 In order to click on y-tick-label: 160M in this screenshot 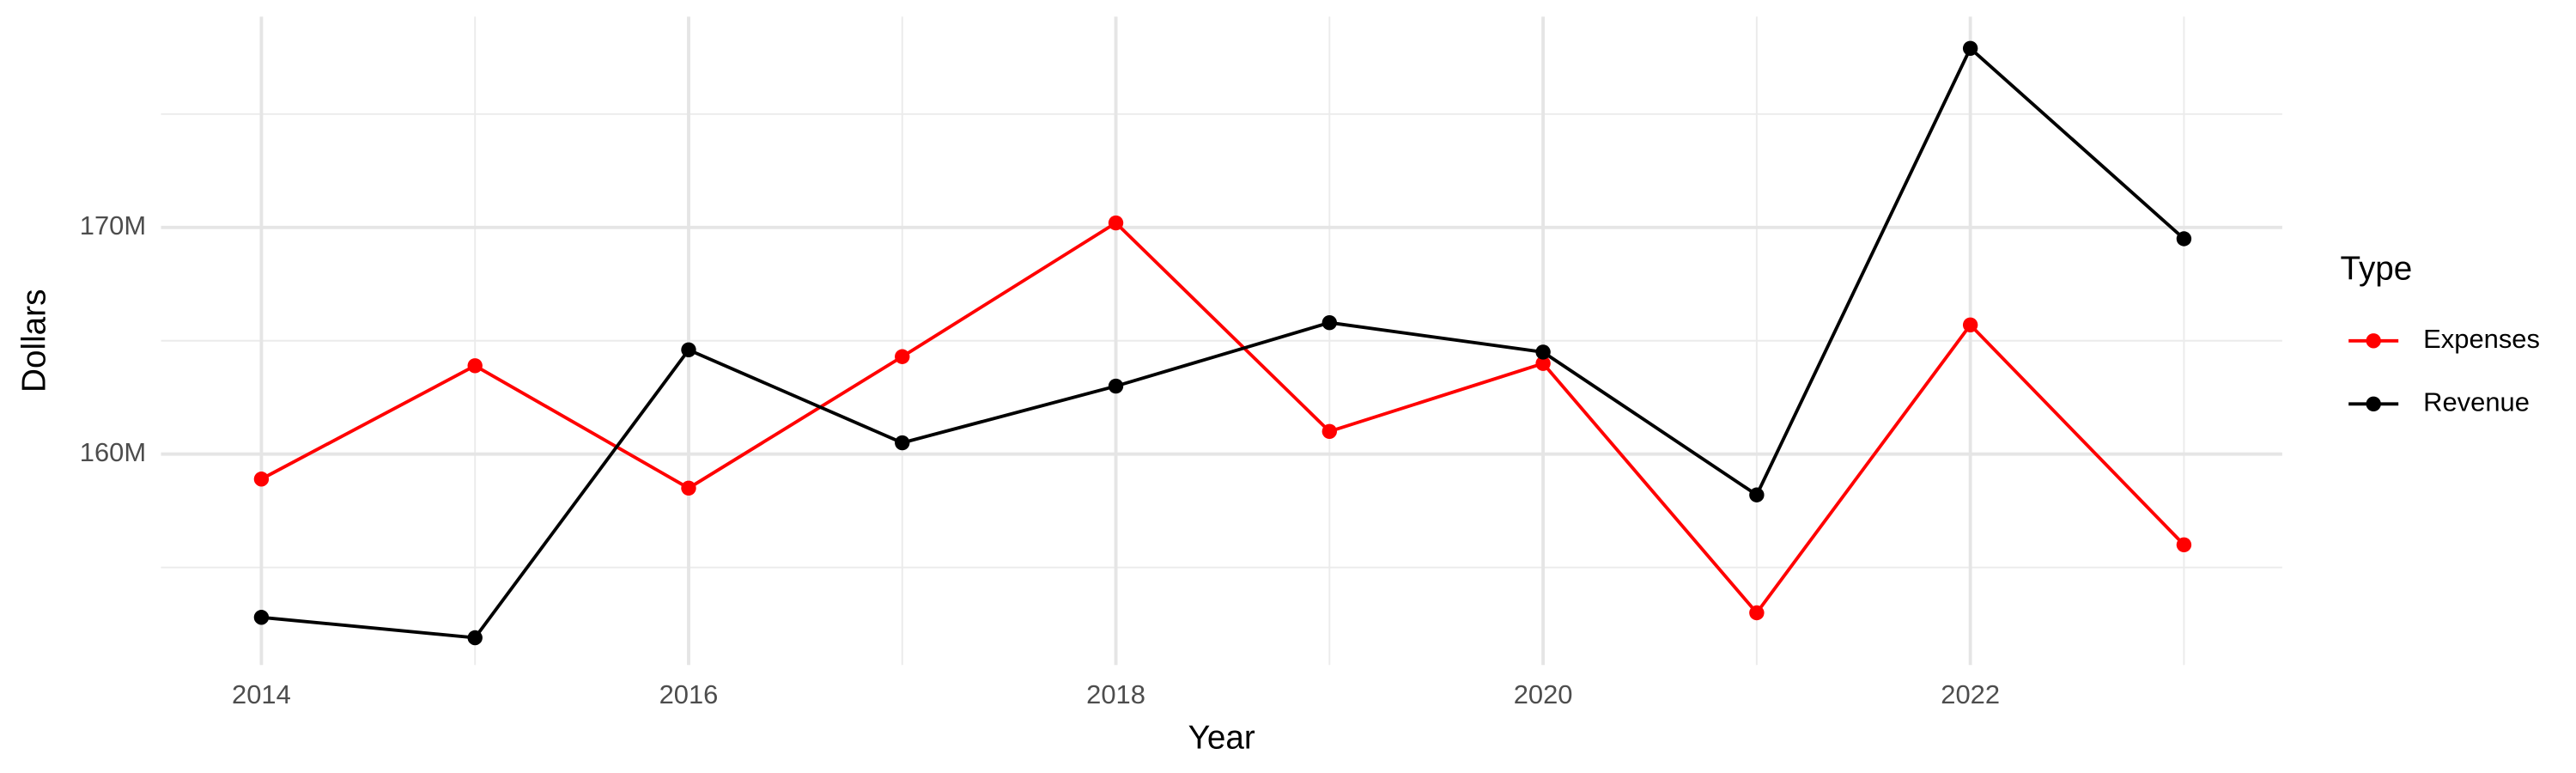, I will do `click(113, 452)`.